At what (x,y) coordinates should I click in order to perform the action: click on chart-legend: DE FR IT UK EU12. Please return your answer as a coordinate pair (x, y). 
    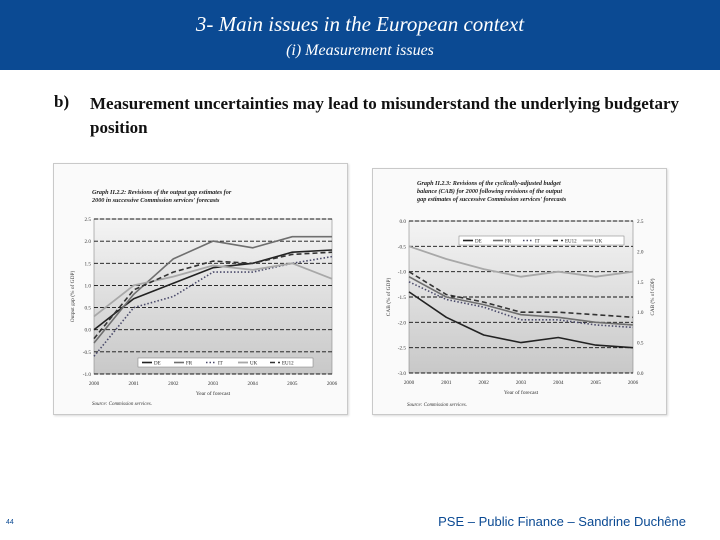
    Looking at the image, I should click on (225, 362).